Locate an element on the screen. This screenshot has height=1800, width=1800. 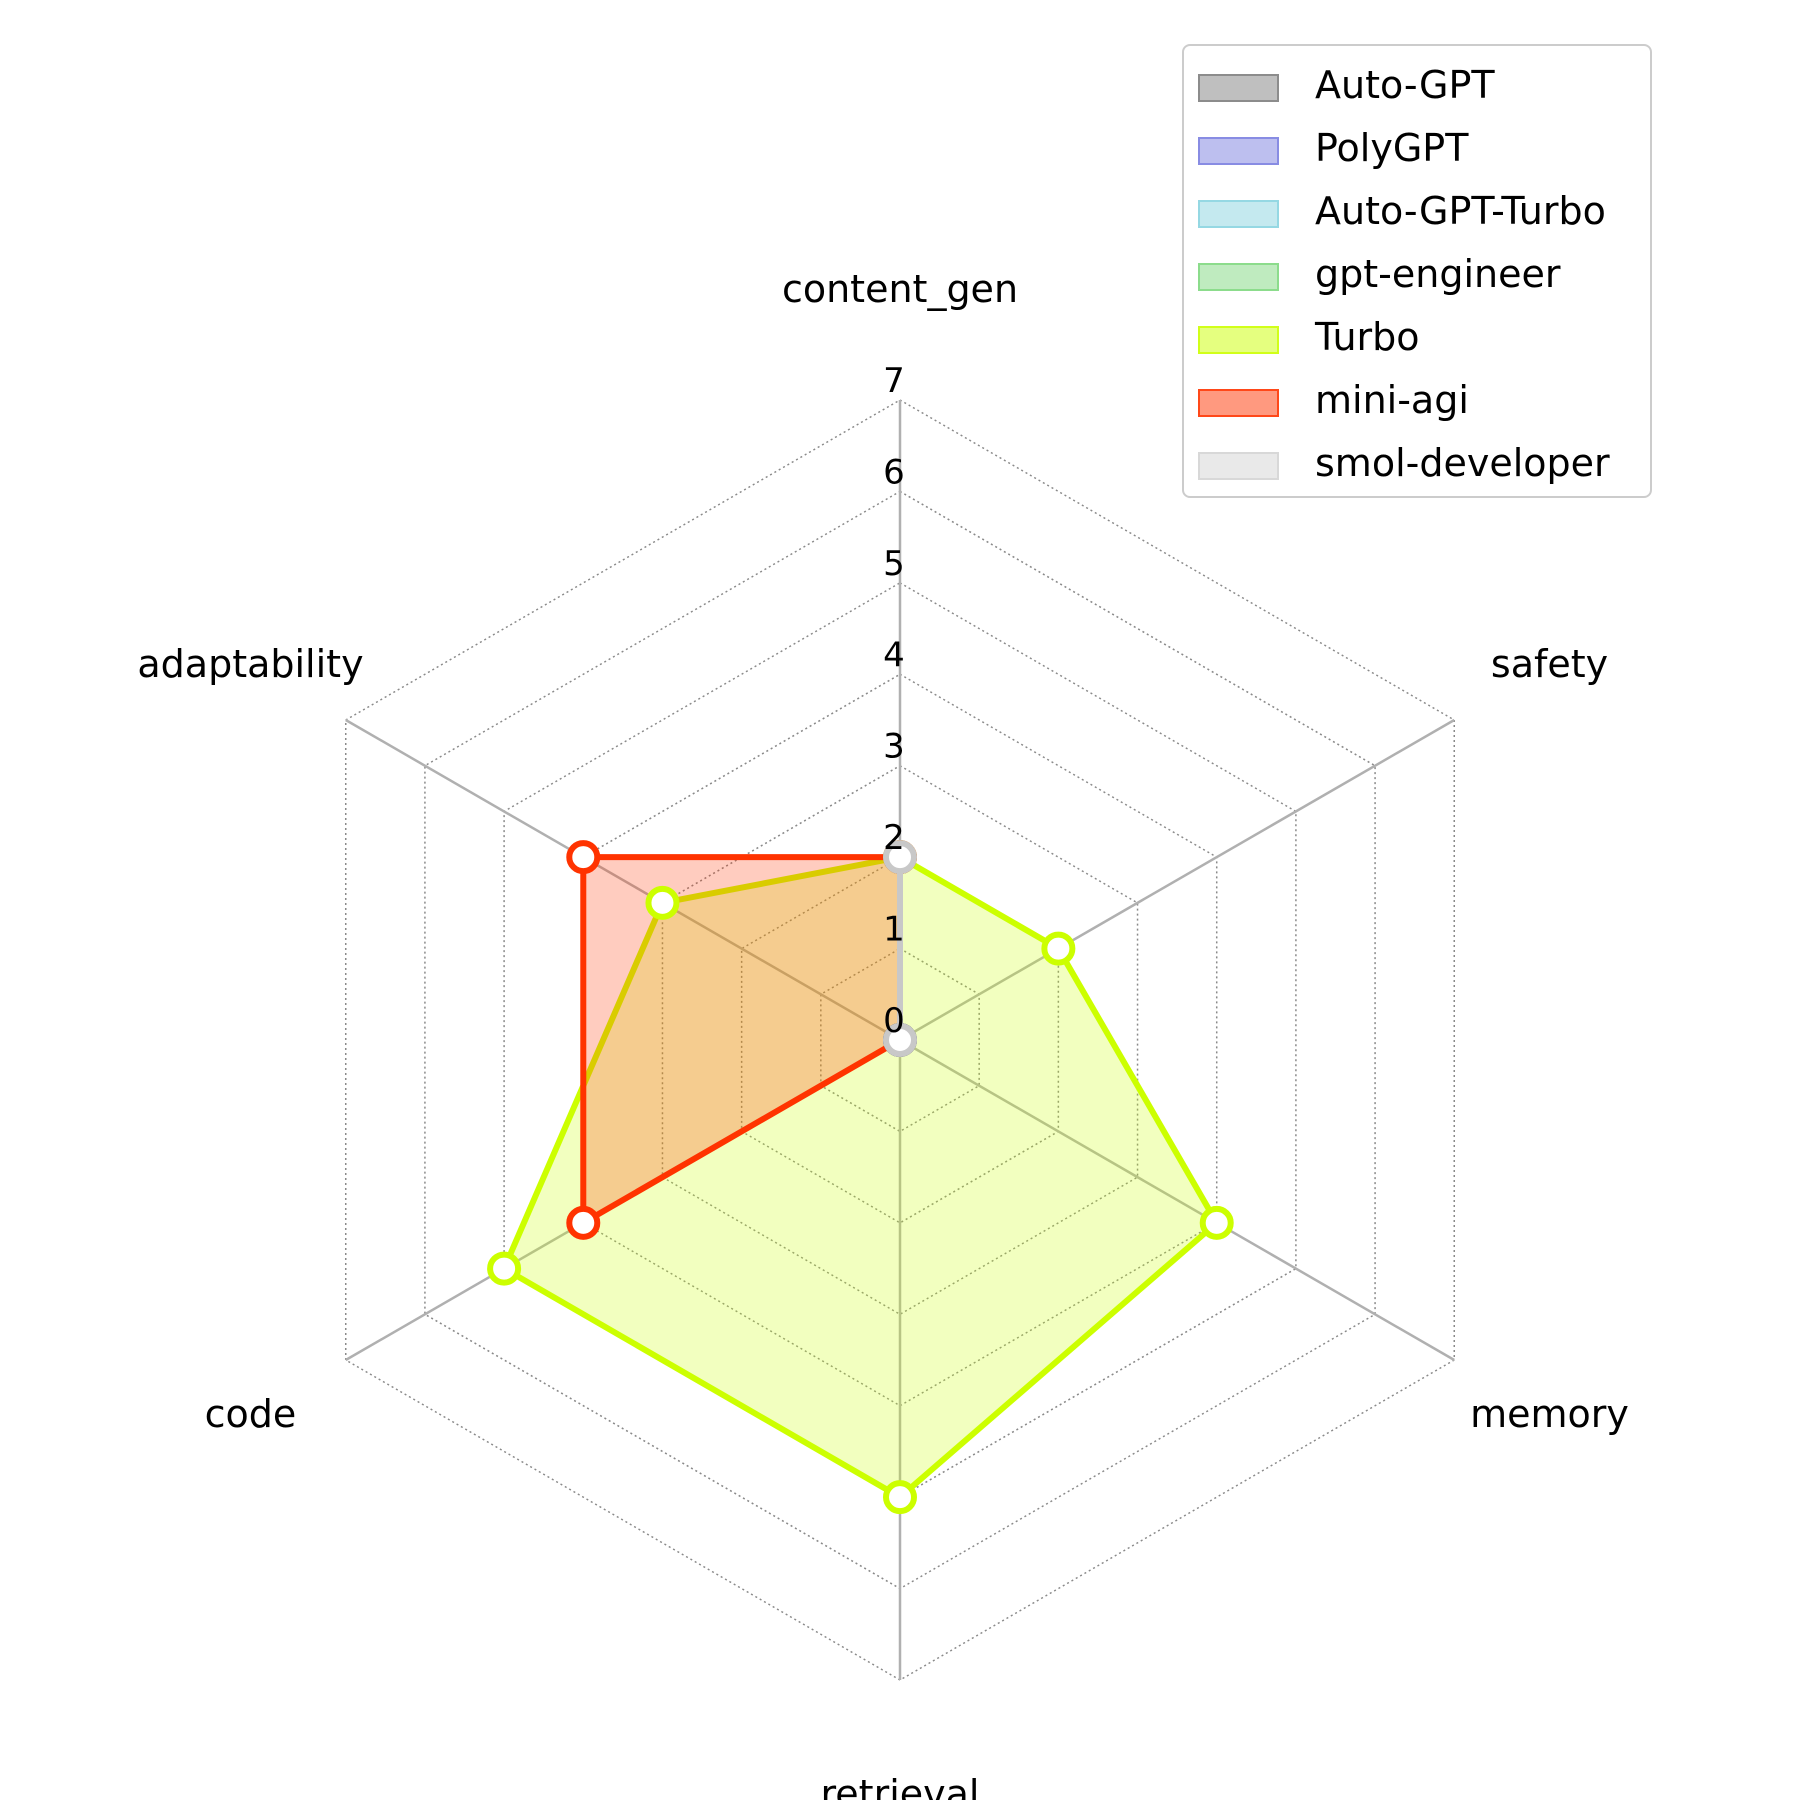
series-point-Turbo-memory is located at coordinates (1216, 1222).